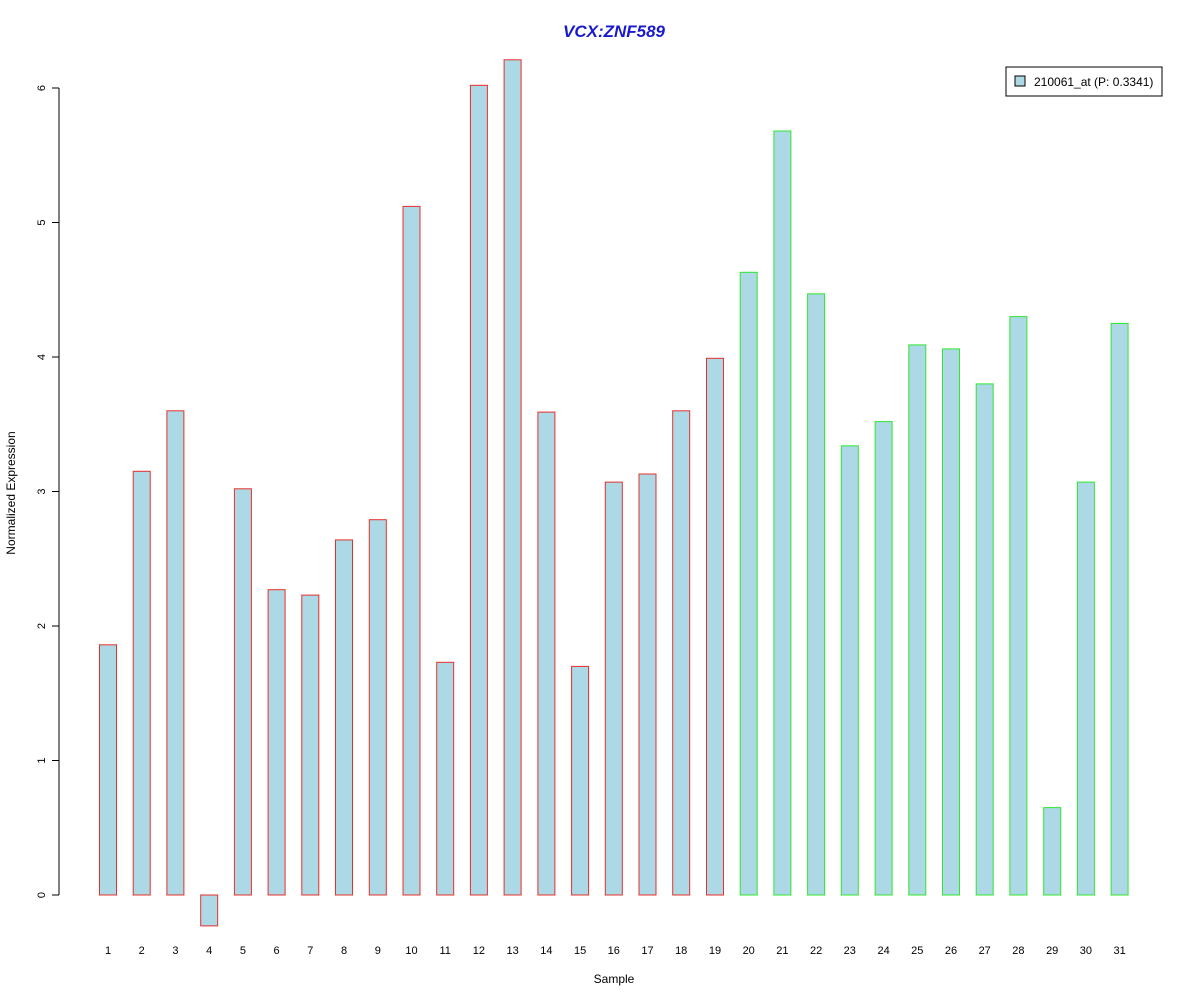 This screenshot has height=1000, width=1200. What do you see at coordinates (344, 951) in the screenshot?
I see `x-tick-label: 8` at bounding box center [344, 951].